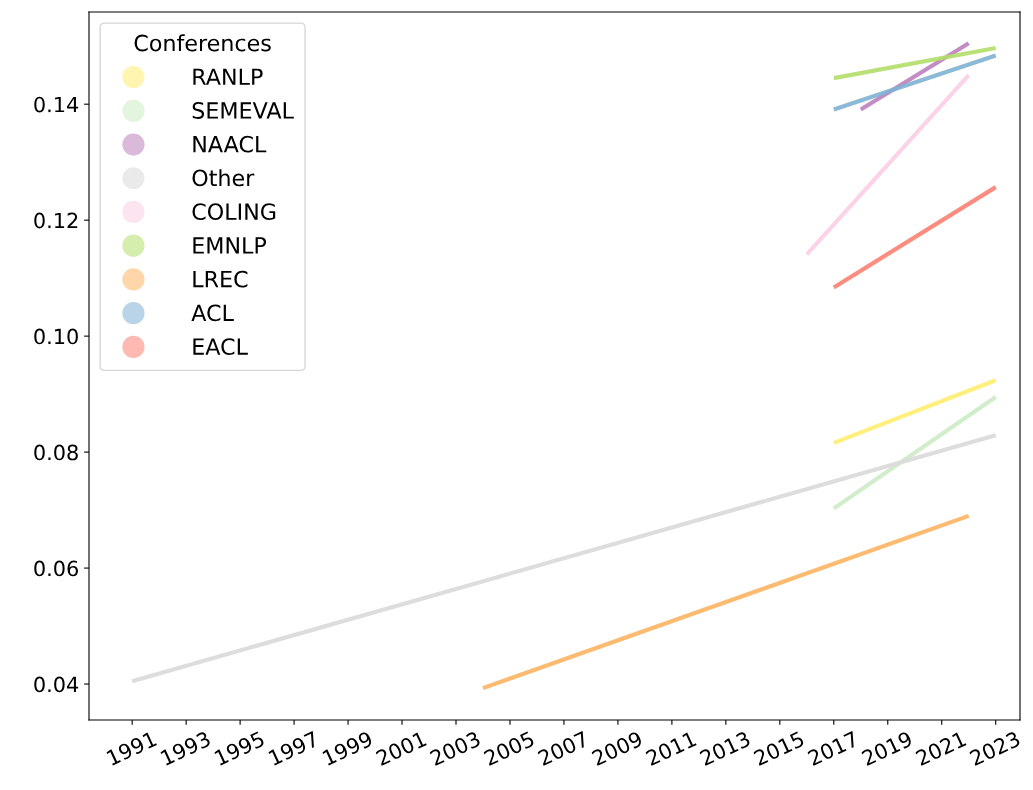 The height and width of the screenshot is (790, 1033). Describe the element at coordinates (220, 279) in the screenshot. I see `legend-label: LREC` at that location.